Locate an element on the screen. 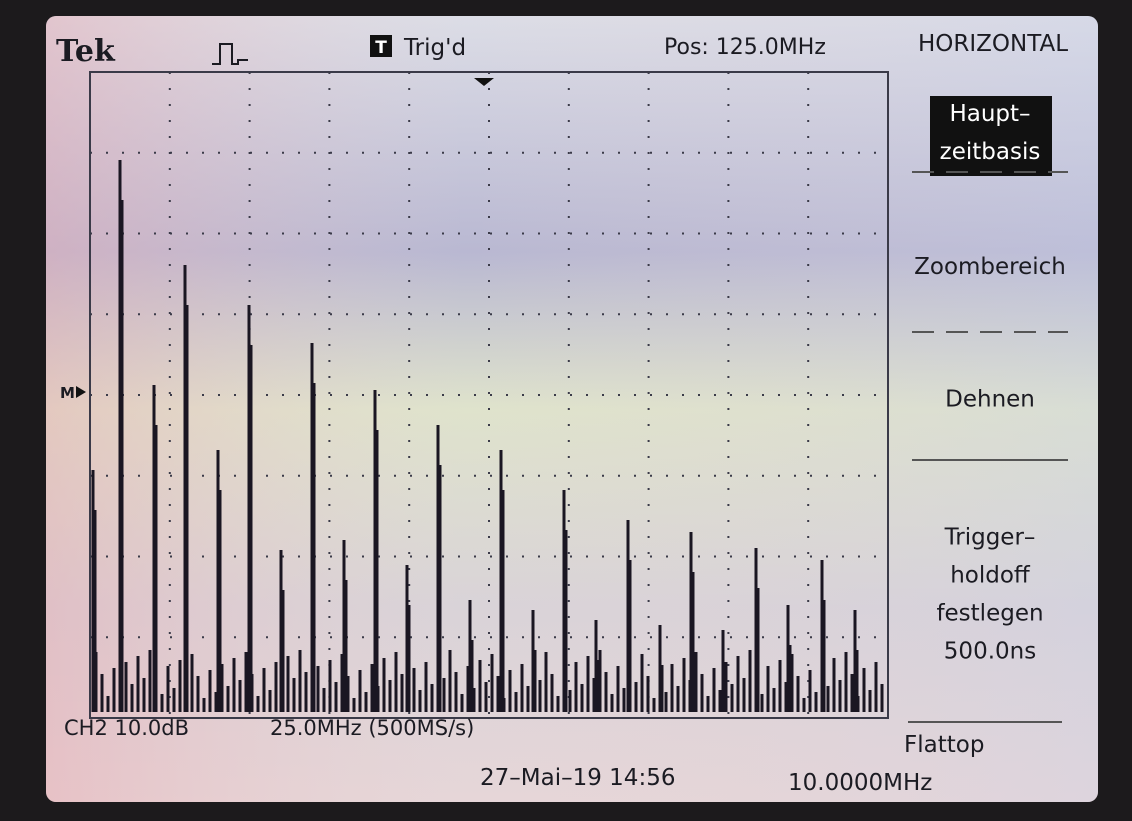 This screenshot has height=821, width=1132. menu-item-line: 500.0ns is located at coordinates (990, 652).